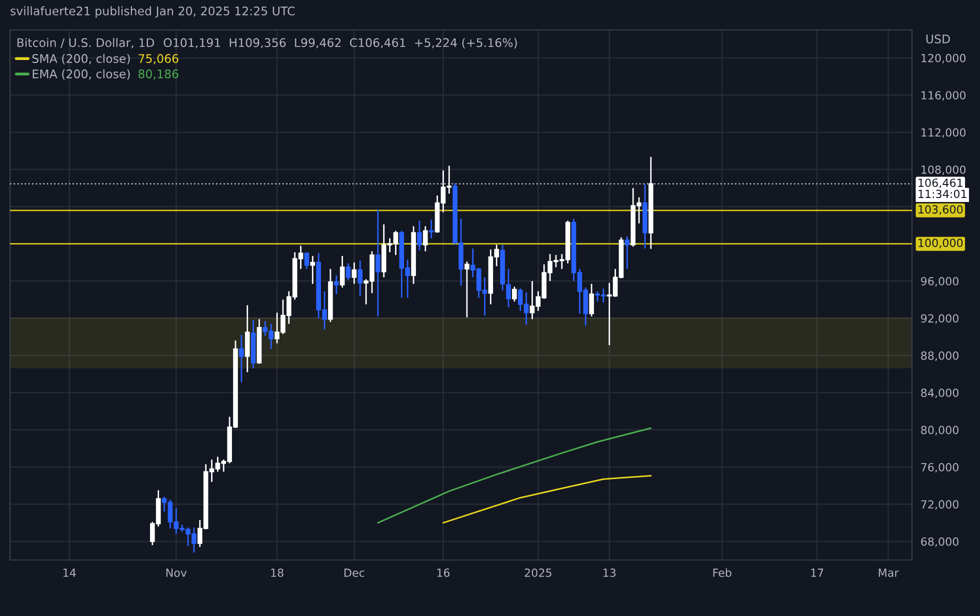 The image size is (980, 616). I want to click on y-tick-label: 72,000, so click(939, 505).